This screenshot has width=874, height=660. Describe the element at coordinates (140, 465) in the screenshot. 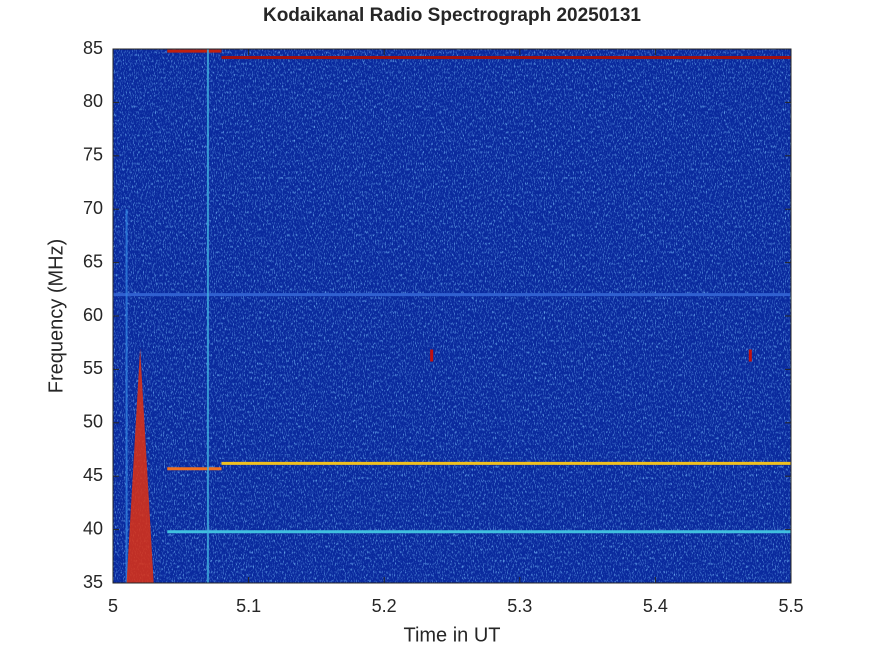

I see `radio-burst` at that location.